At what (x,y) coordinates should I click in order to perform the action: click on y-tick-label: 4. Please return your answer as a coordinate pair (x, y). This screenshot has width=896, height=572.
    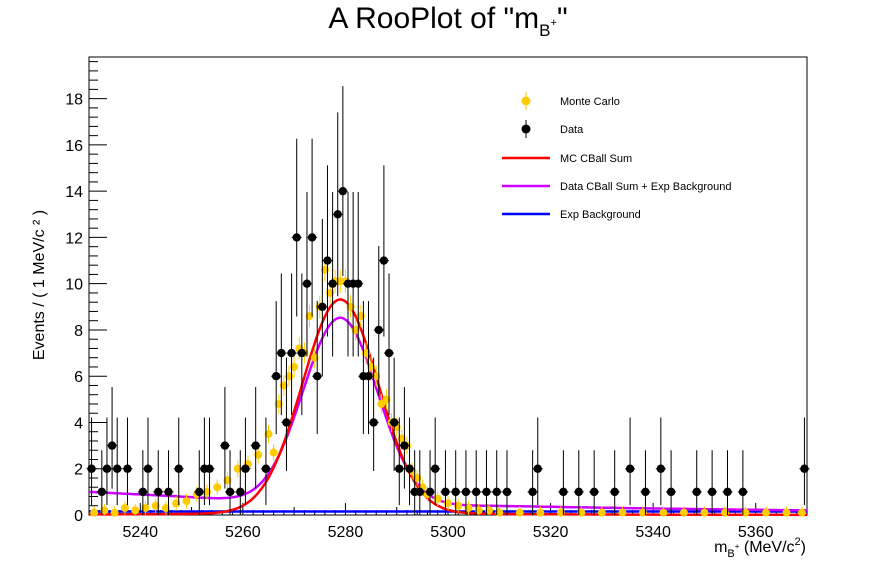
    Looking at the image, I should click on (78, 423).